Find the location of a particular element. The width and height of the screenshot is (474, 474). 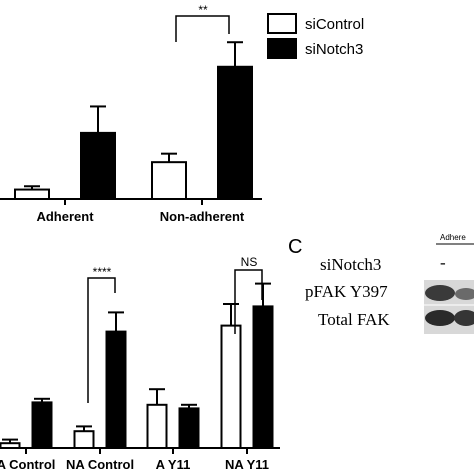

panel-c: C Adhere siNotch3 - pFAK Y397 Total FAK is located at coordinates (381, 283).